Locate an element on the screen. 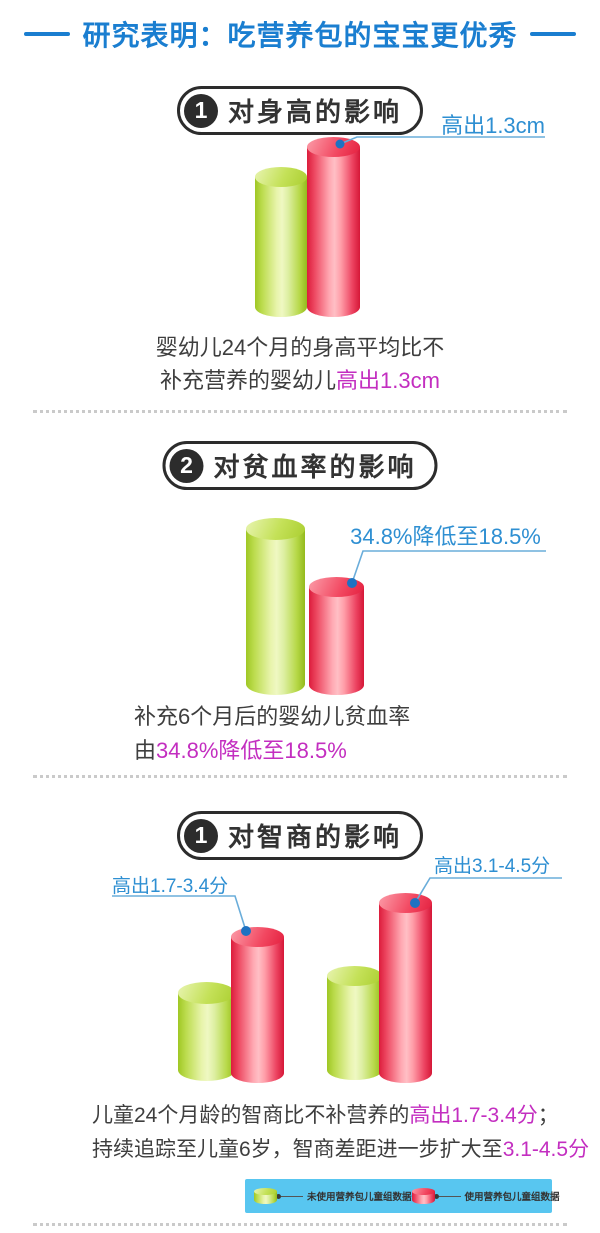  section-badge-height: 1 对身高的影响 is located at coordinates (300, 110).